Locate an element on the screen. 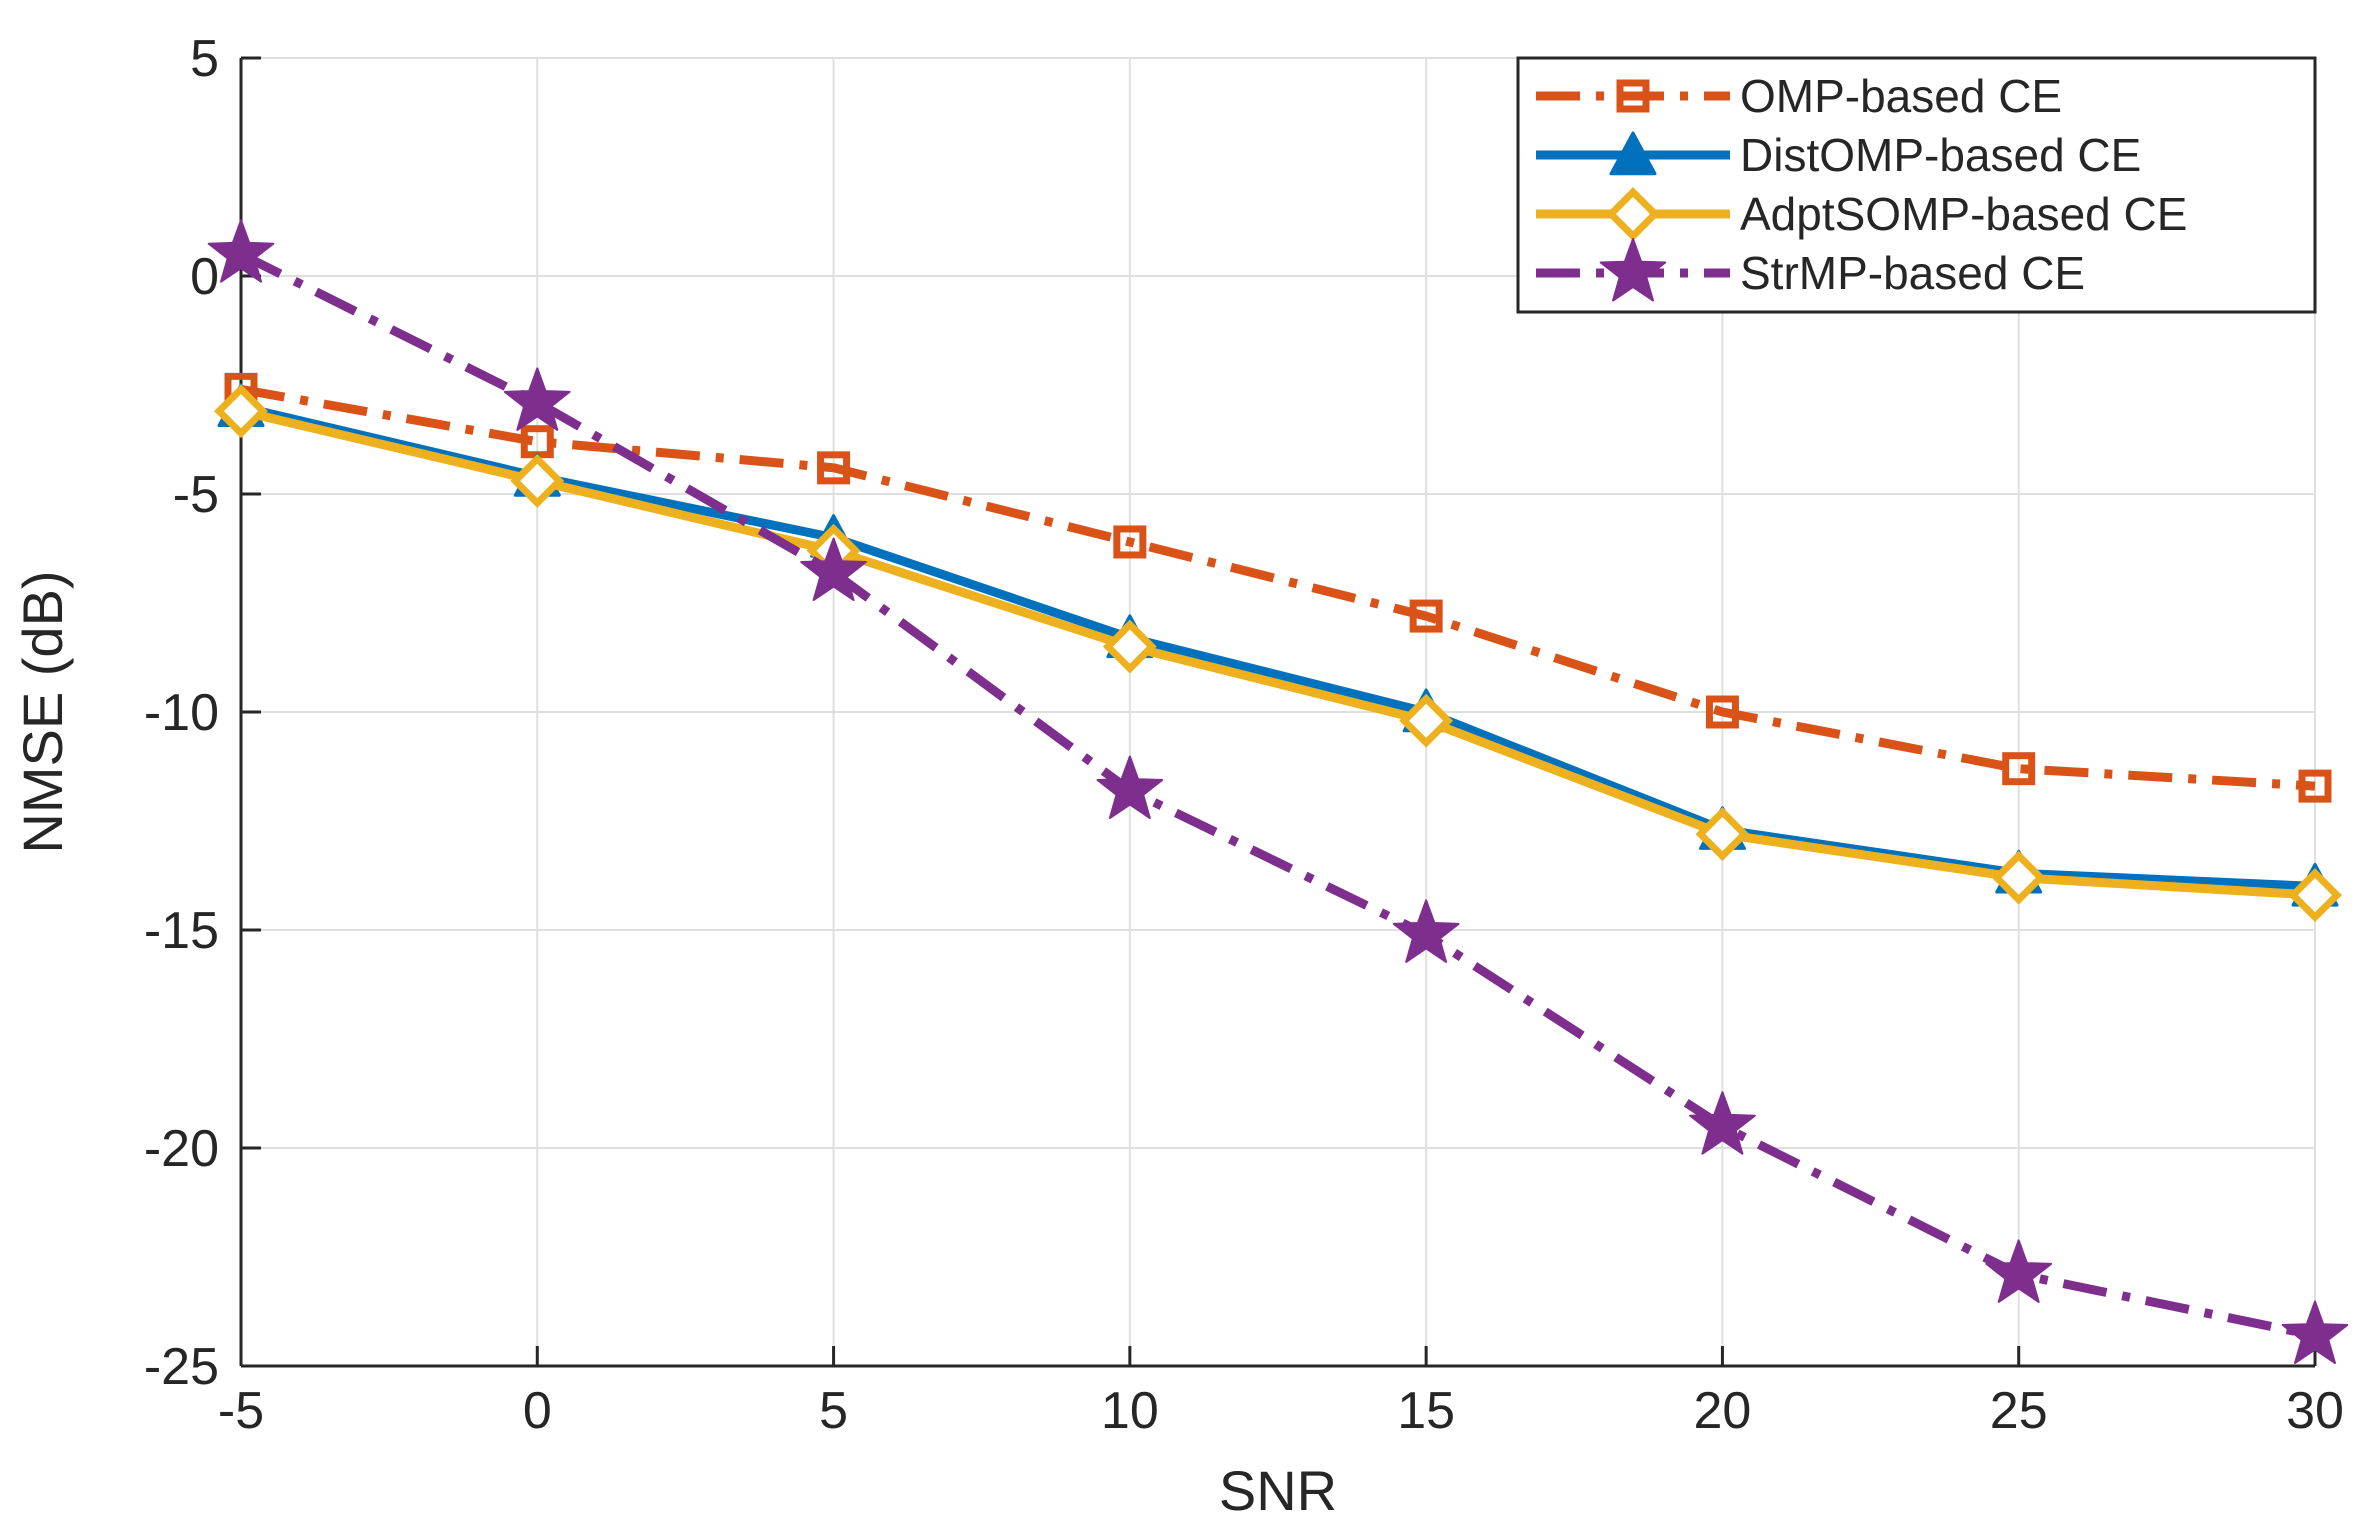 The height and width of the screenshot is (1528, 2379). y-tick-label: -20 is located at coordinates (181, 1149).